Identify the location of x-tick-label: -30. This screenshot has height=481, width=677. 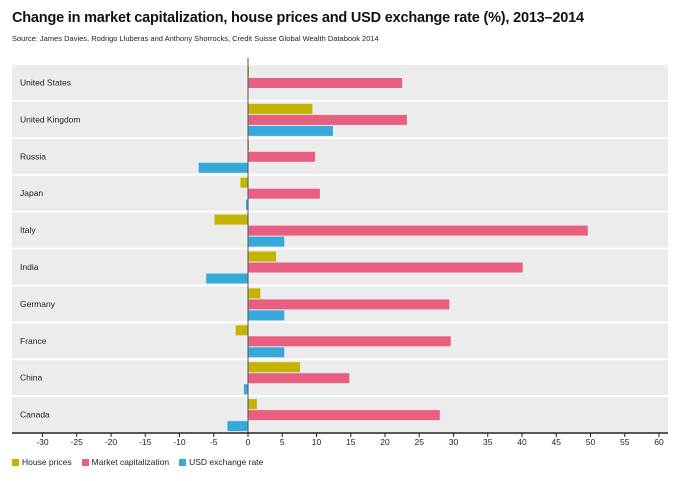
(42, 442).